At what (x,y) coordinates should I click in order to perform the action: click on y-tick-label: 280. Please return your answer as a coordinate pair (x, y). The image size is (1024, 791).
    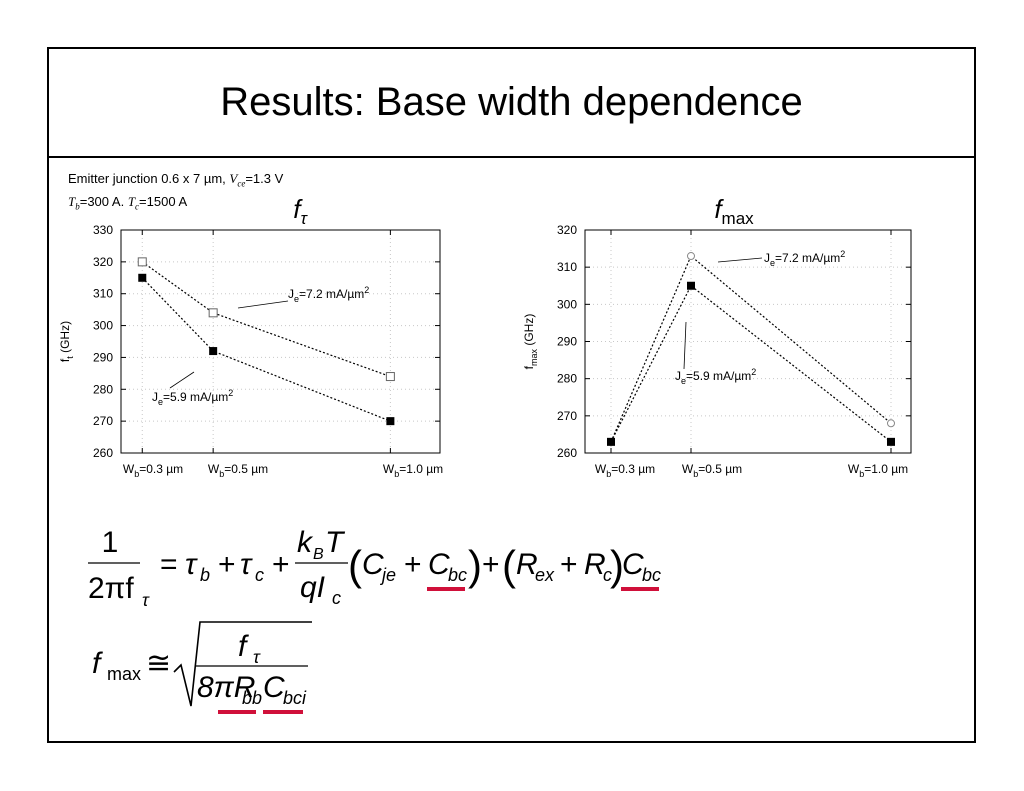
    Looking at the image, I should click on (103, 389).